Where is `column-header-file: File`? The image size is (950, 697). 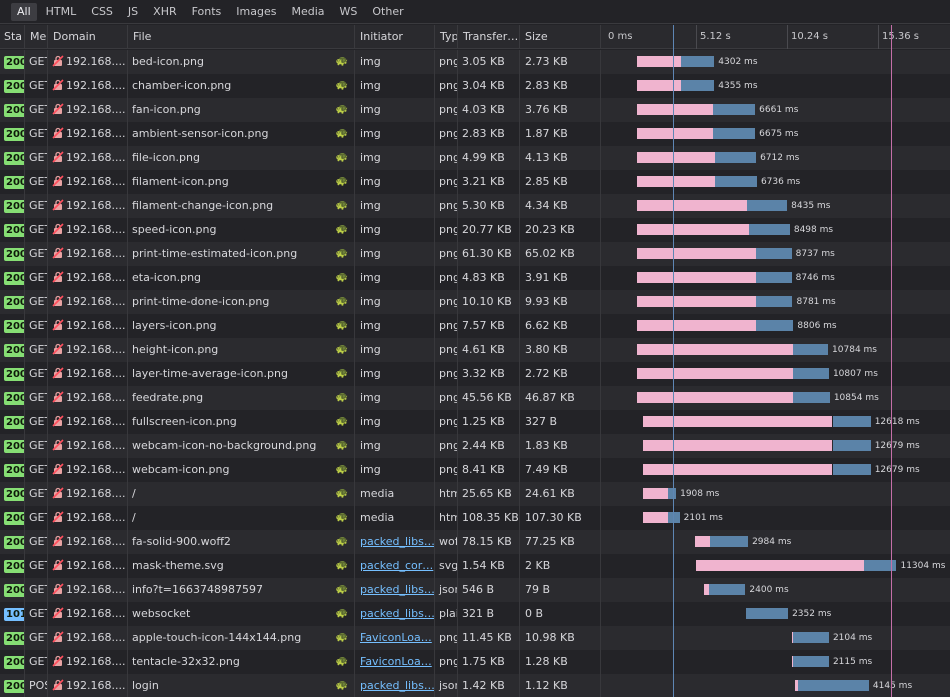 column-header-file: File is located at coordinates (242, 37).